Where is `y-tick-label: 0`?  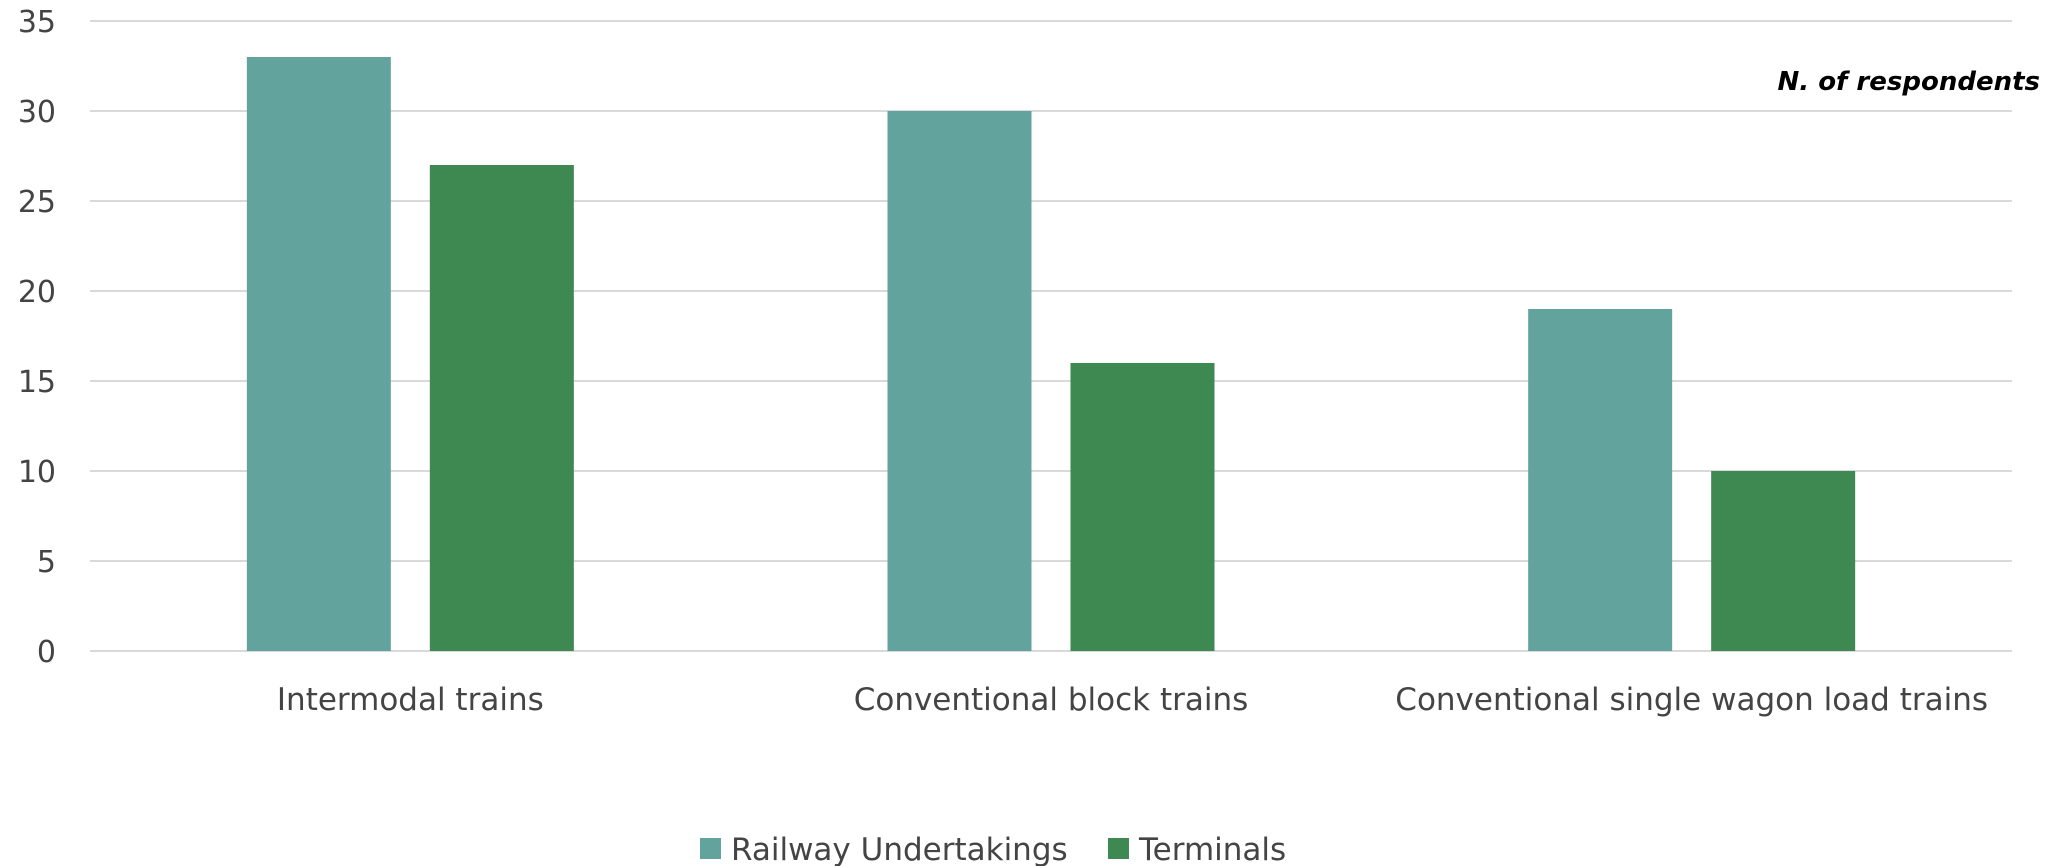
y-tick-label: 0 is located at coordinates (46, 652).